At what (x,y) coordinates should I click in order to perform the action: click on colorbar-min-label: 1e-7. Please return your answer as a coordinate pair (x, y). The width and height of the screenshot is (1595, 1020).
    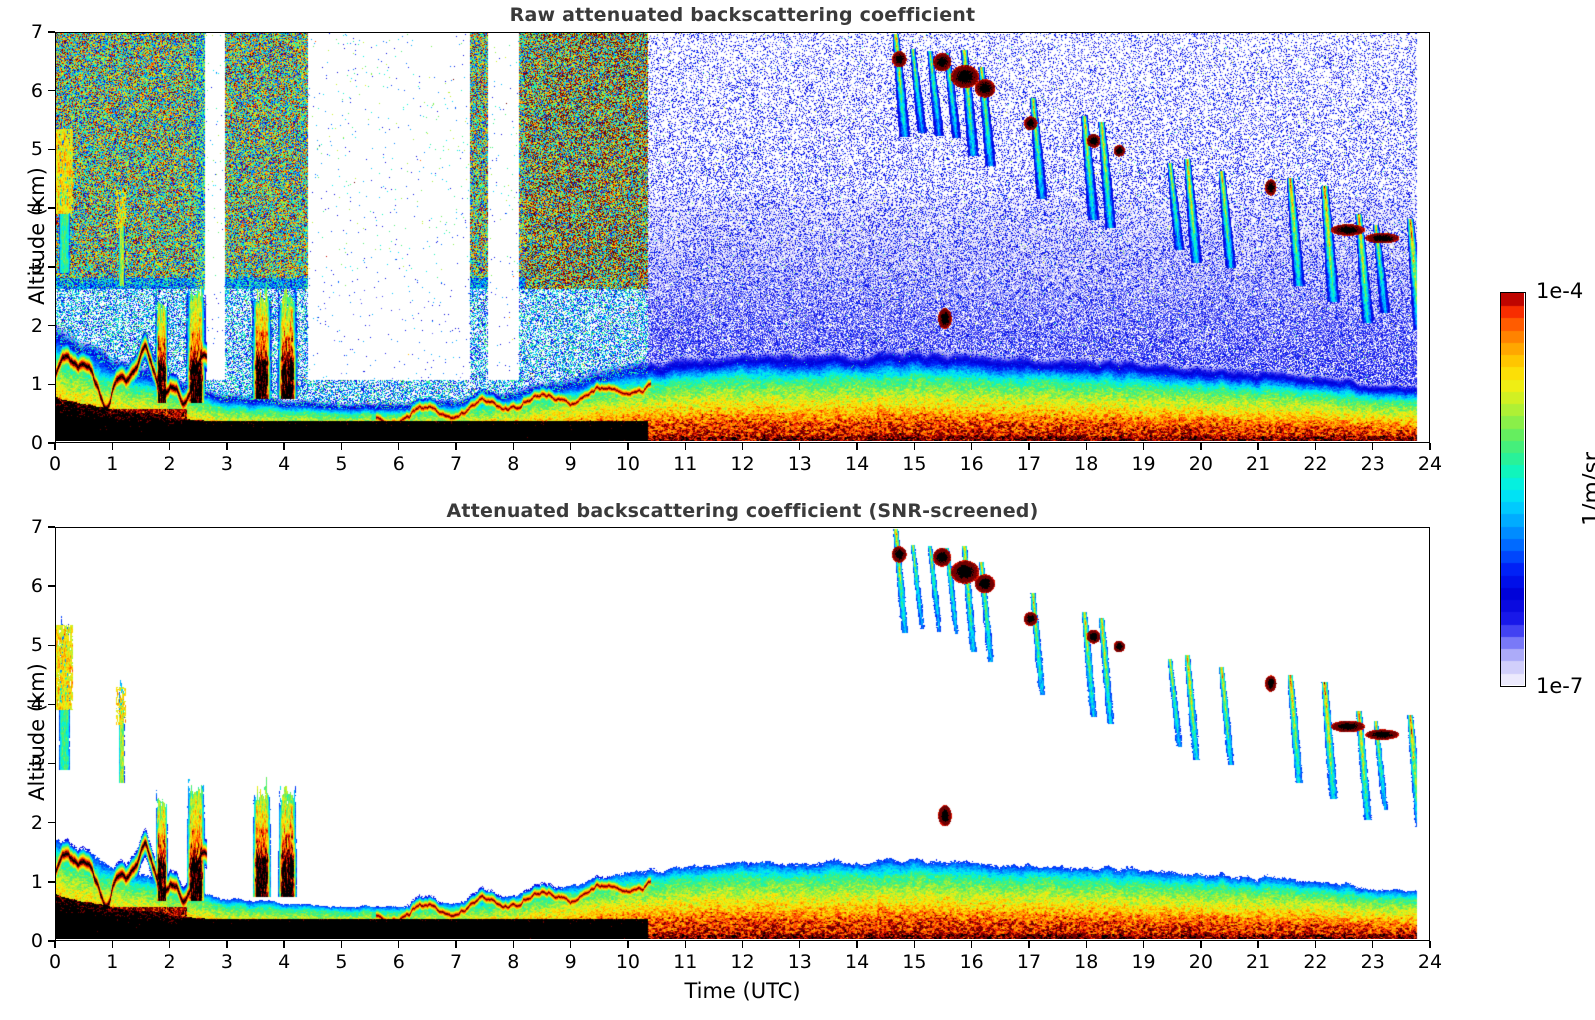
    Looking at the image, I should click on (1560, 686).